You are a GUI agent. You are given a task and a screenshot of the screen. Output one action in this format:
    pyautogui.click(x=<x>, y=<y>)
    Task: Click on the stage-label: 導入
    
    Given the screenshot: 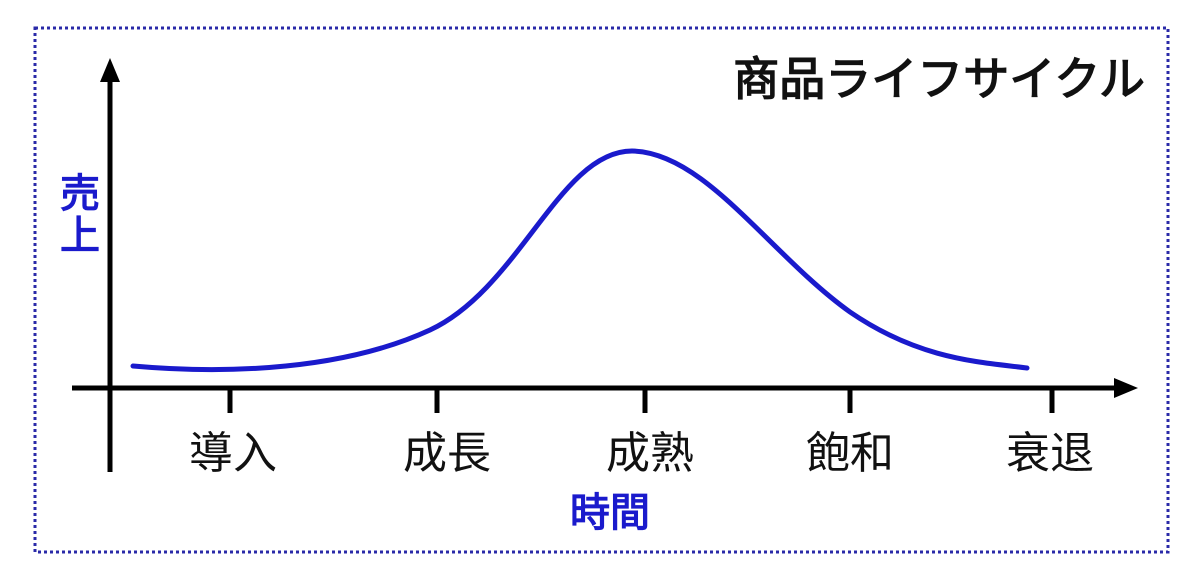 What is the action you would take?
    pyautogui.click(x=233, y=453)
    